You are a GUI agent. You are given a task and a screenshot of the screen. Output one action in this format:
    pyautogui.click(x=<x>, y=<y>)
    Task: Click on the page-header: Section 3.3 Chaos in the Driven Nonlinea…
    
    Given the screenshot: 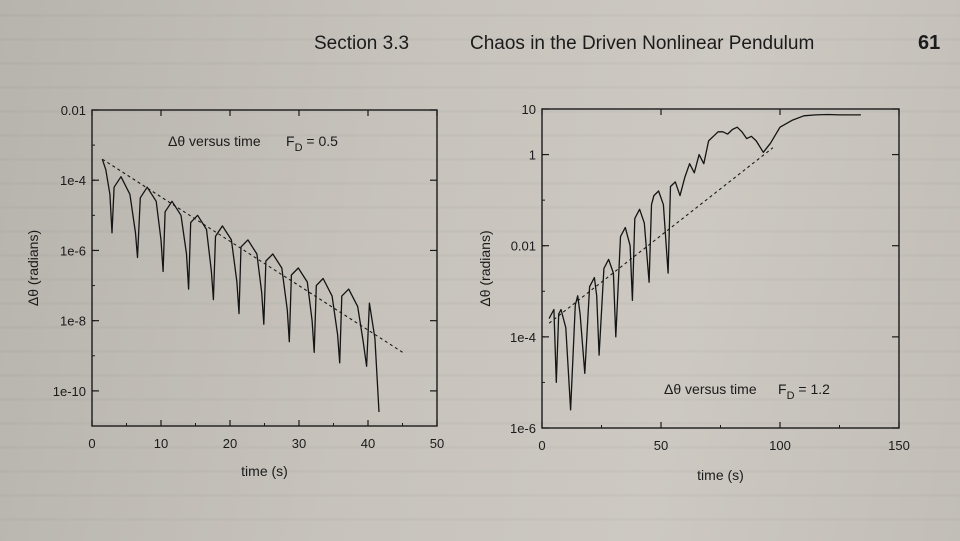 What is the action you would take?
    pyautogui.click(x=480, y=45)
    